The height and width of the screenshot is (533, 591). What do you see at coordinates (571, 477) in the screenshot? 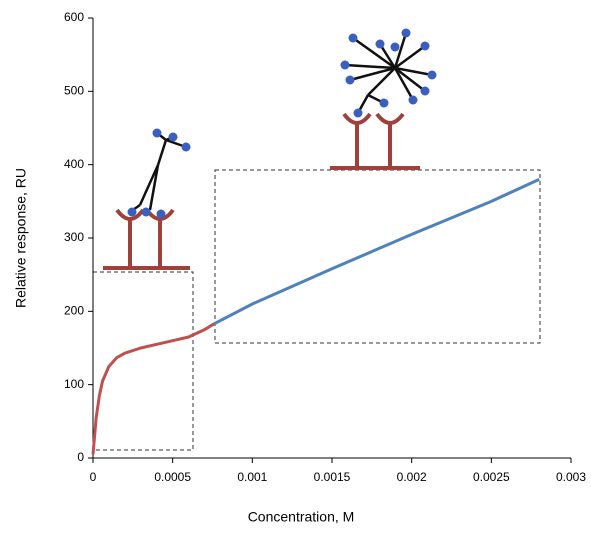
I see `x-tick-label: 0.003` at bounding box center [571, 477].